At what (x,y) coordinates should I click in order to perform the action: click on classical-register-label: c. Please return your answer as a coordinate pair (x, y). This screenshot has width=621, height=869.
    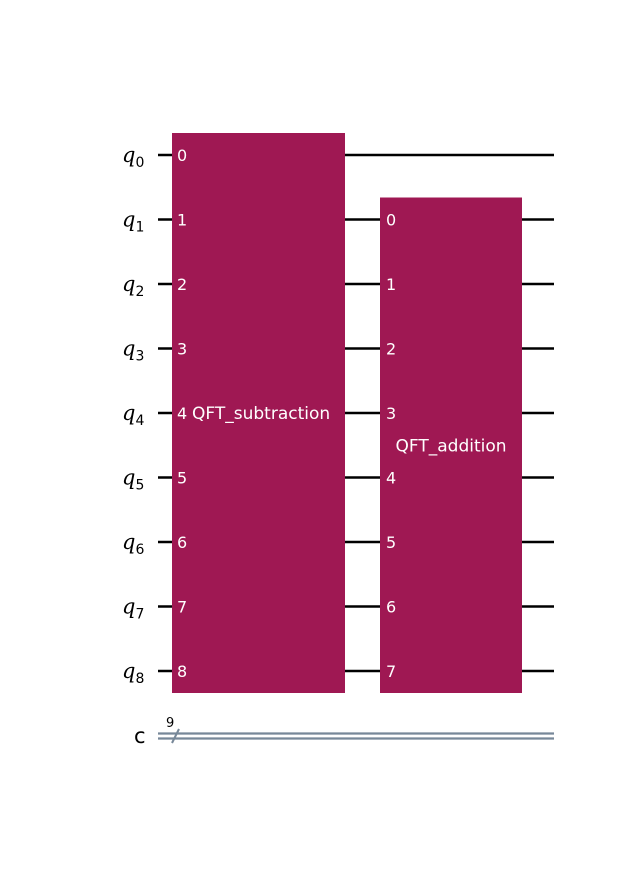
    Looking at the image, I should click on (140, 736).